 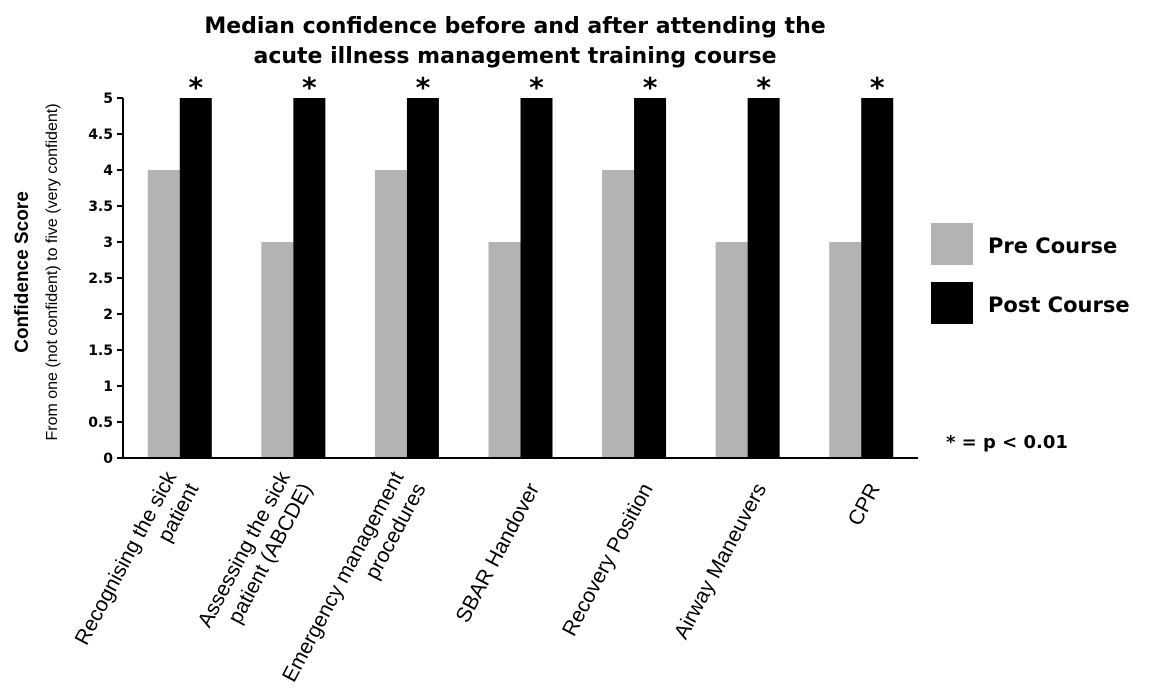 I want to click on x-tick-label-recovery-position: Recovery Position, so click(x=608, y=560).